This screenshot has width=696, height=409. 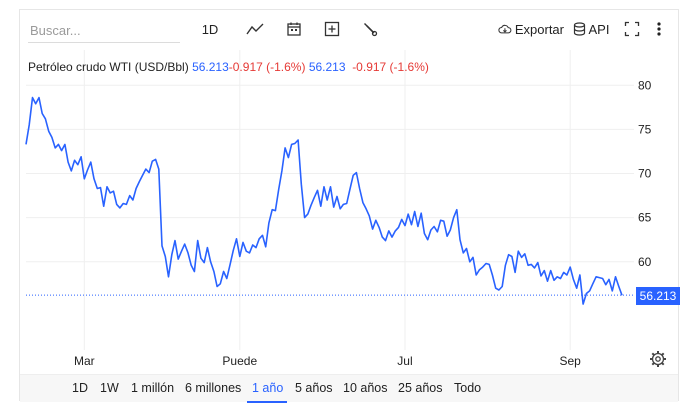 I want to click on api-label: API, so click(x=599, y=29).